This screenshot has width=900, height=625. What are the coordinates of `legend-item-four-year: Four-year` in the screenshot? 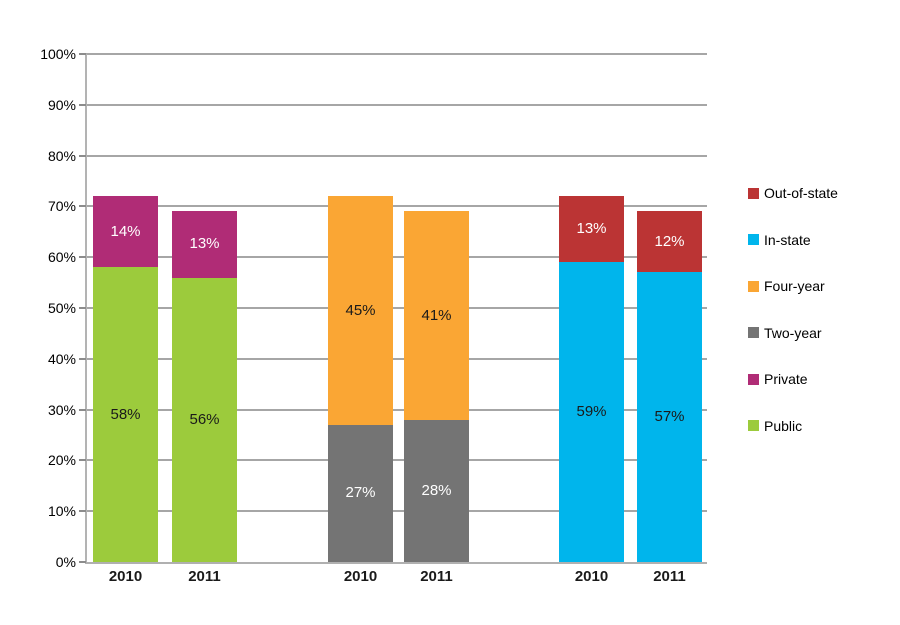 It's located at (786, 286).